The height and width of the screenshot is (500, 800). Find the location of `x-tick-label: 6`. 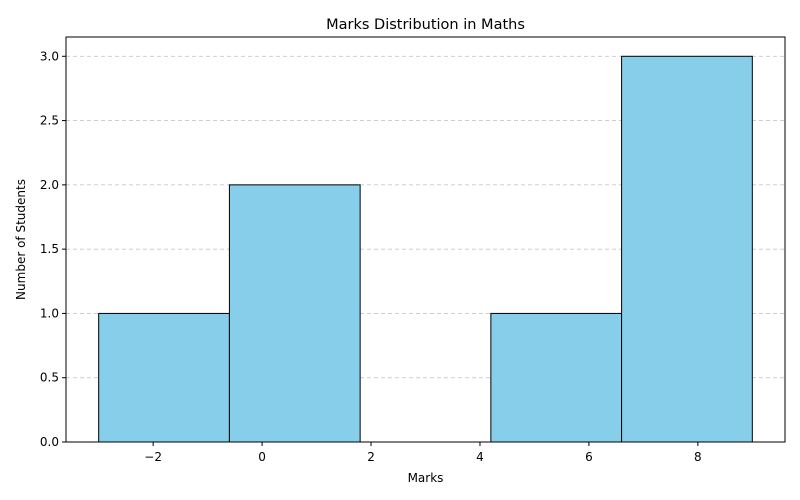

x-tick-label: 6 is located at coordinates (589, 457).